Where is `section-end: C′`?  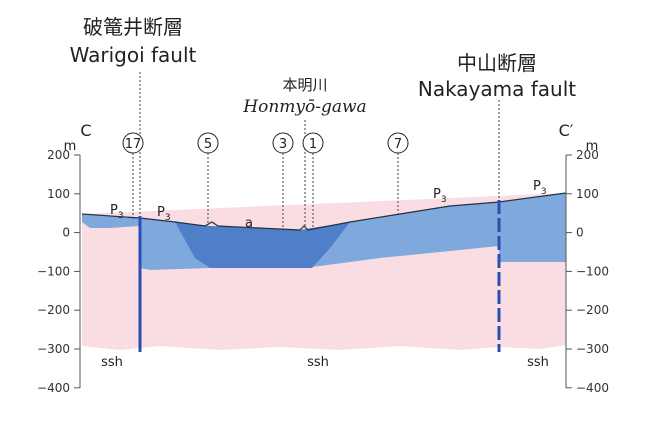
section-end: C′ is located at coordinates (566, 130).